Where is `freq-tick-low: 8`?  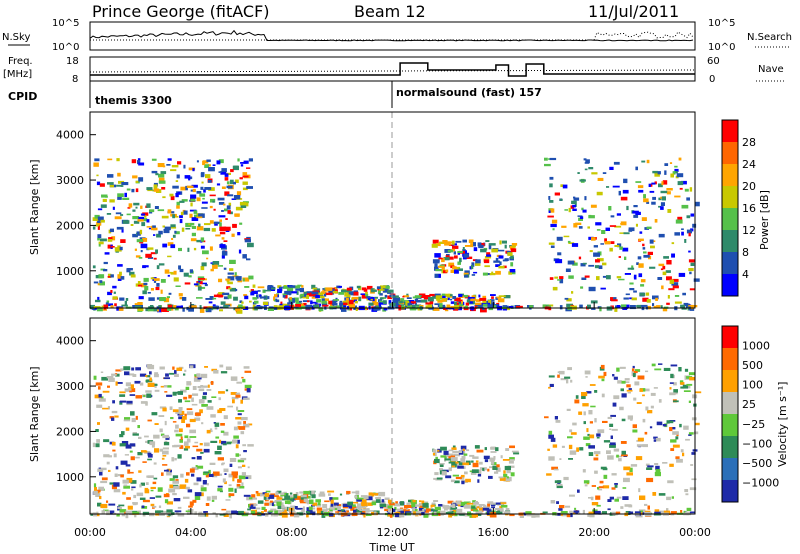 freq-tick-low: 8 is located at coordinates (75, 79).